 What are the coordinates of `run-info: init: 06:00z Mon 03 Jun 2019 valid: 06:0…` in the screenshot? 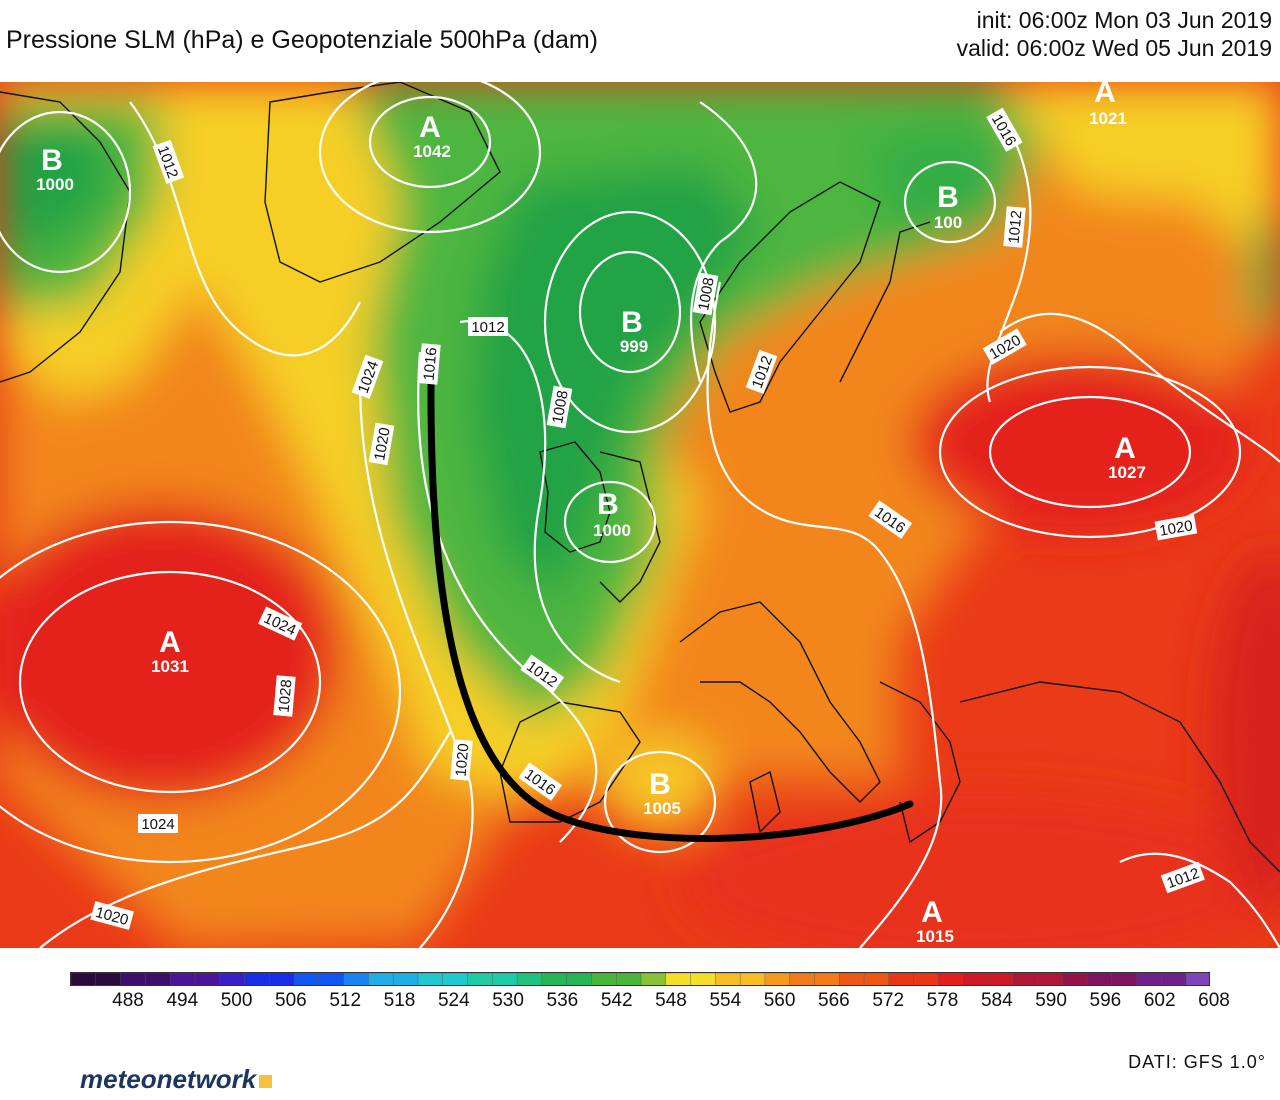 It's located at (1114, 34).